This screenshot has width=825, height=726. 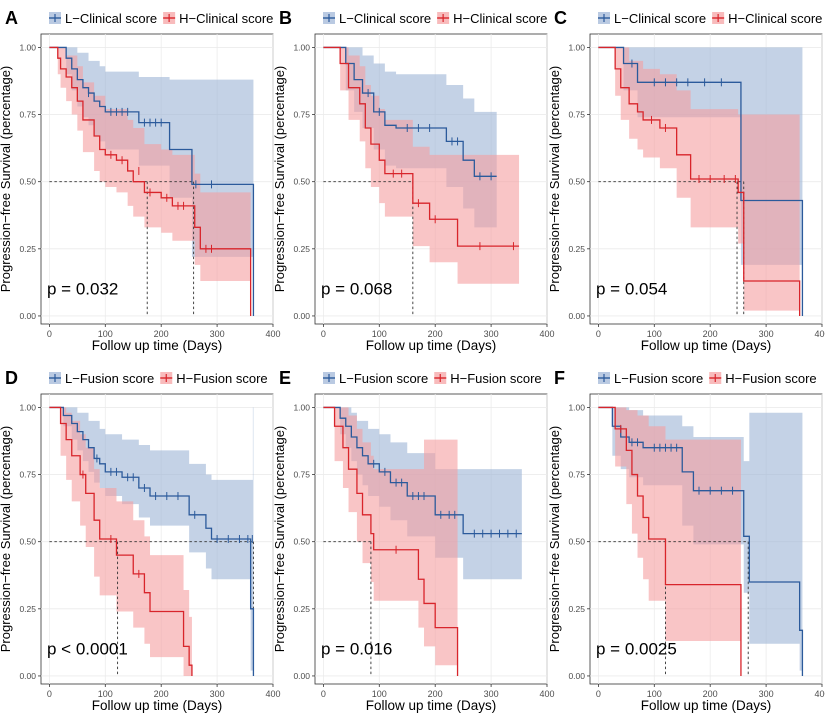 I want to click on ci-band-low, so click(x=151, y=541).